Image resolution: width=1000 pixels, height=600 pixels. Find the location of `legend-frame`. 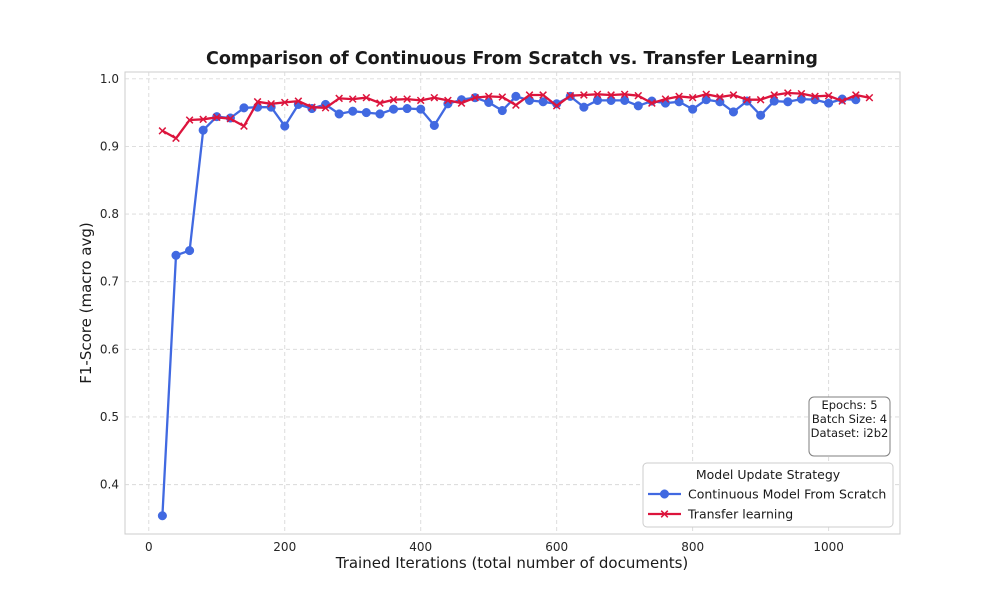

legend-frame is located at coordinates (768, 495).